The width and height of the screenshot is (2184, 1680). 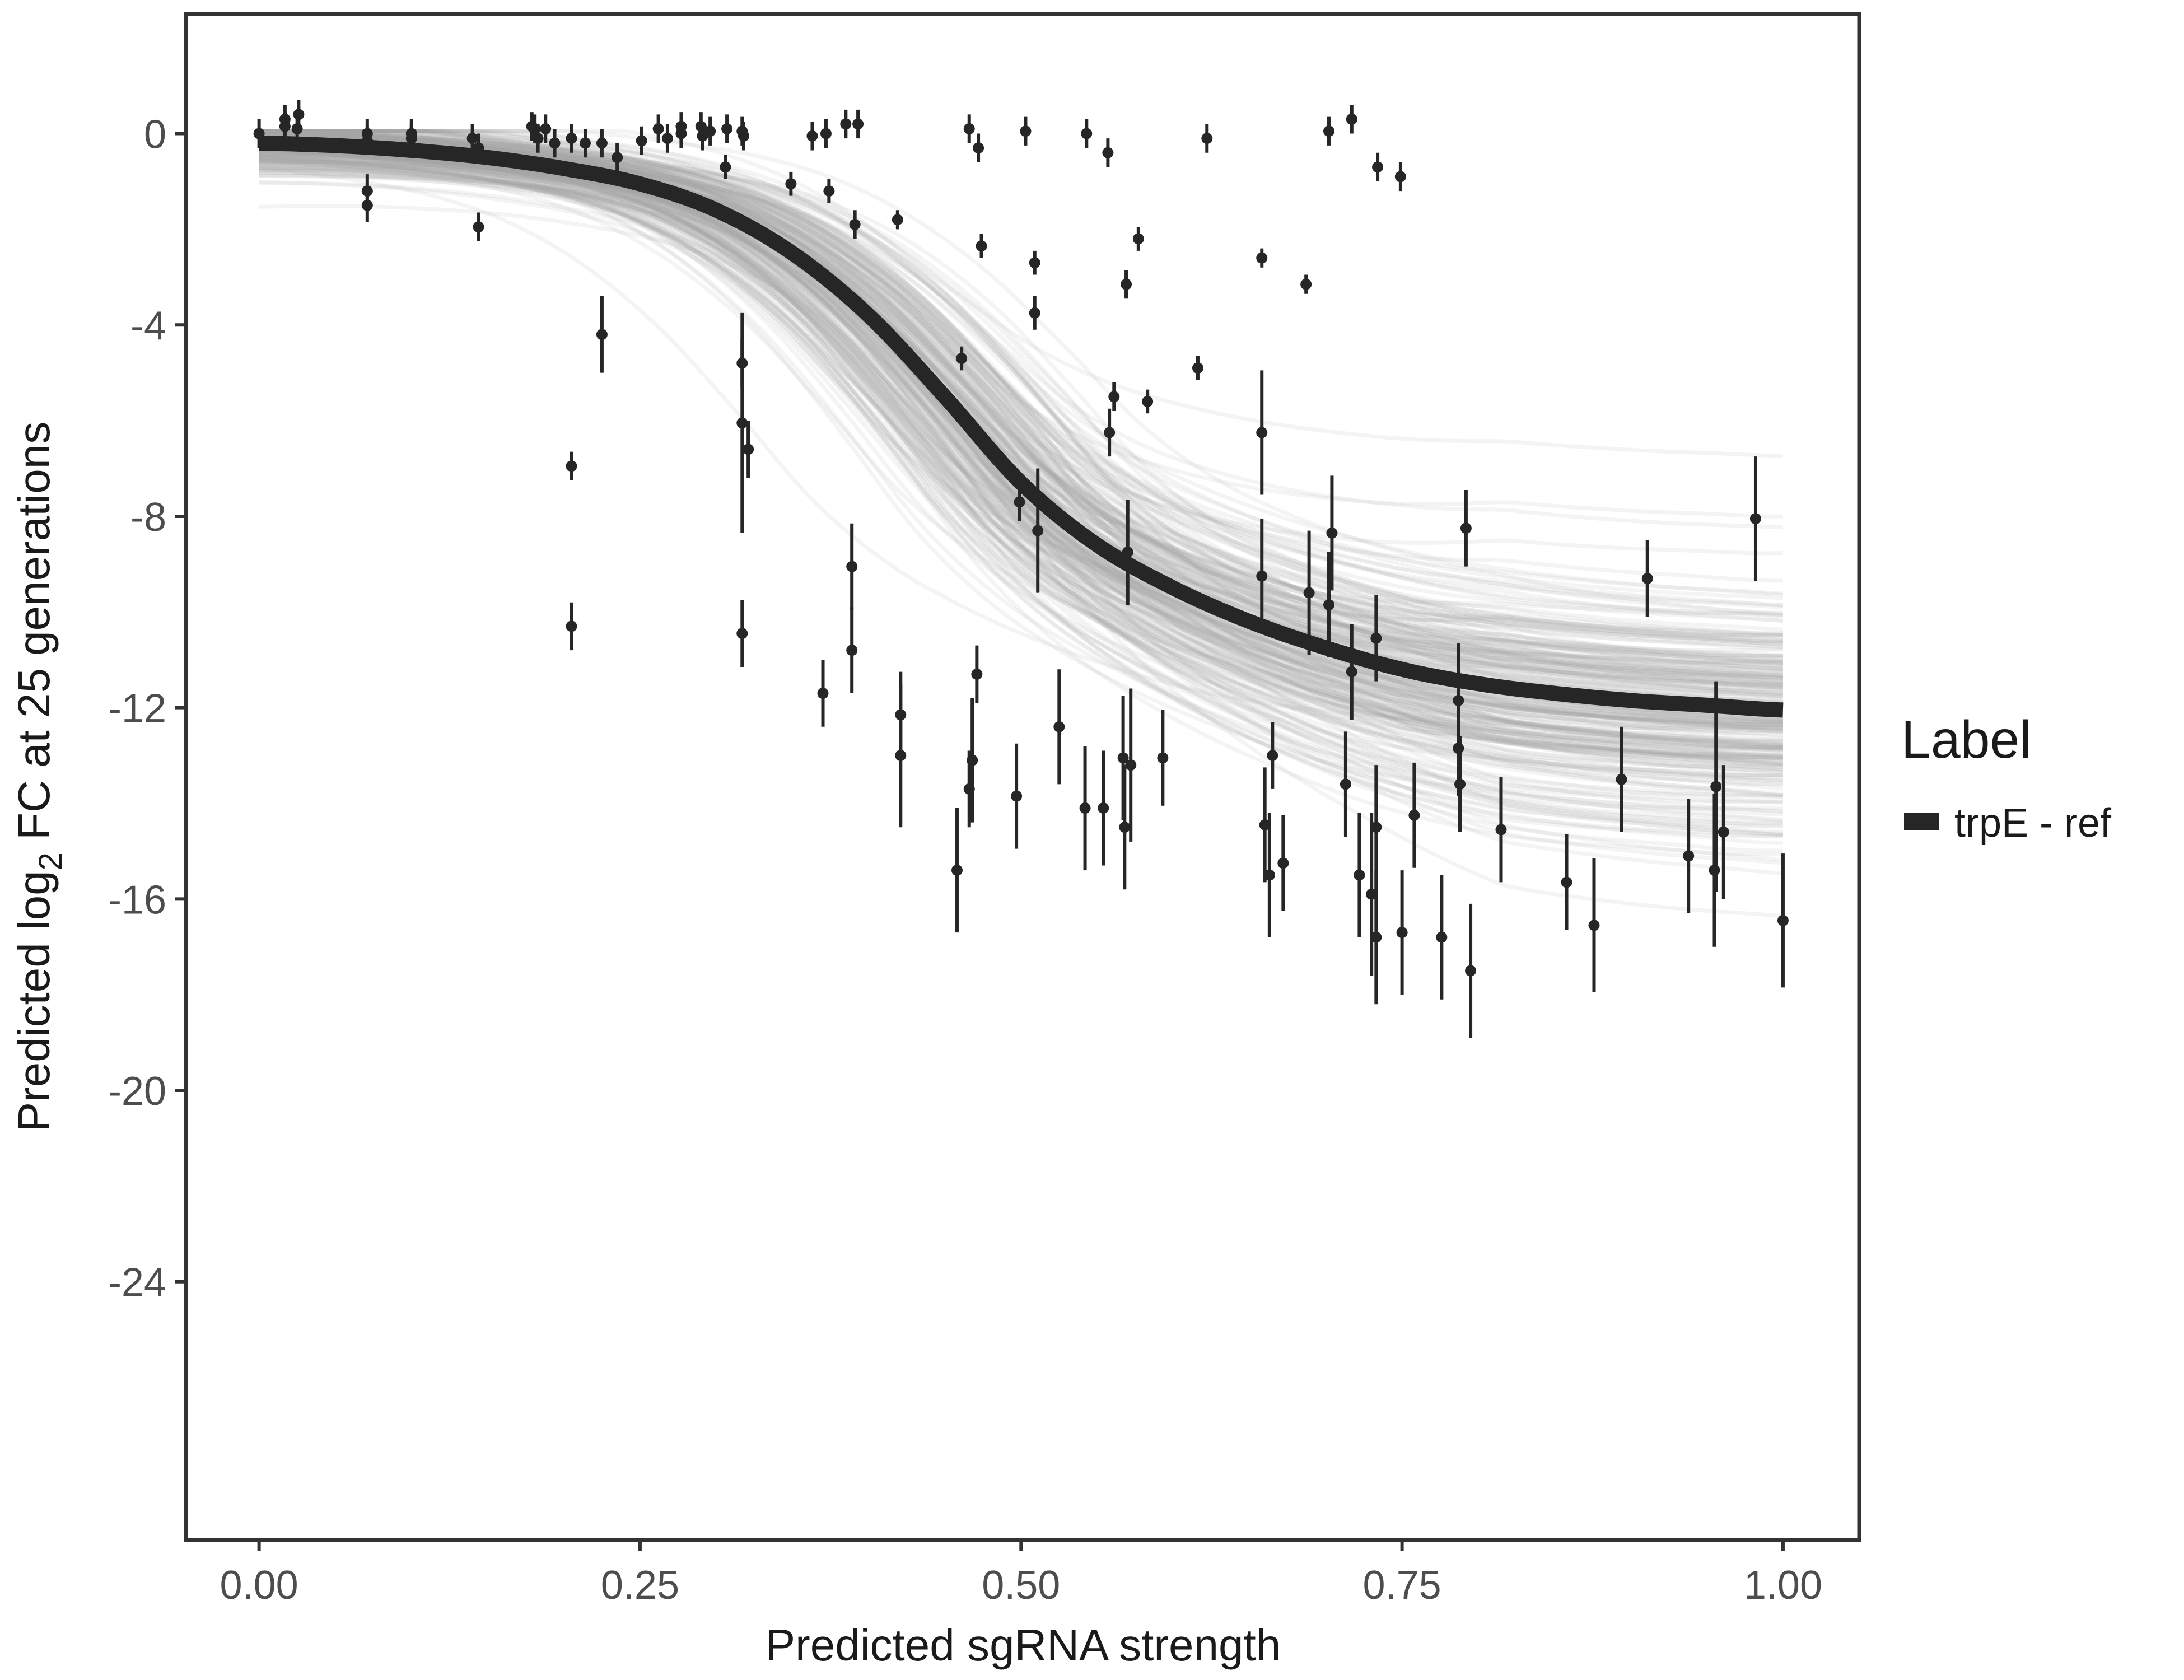 What do you see at coordinates (137, 900) in the screenshot?
I see `y-tick-label: -16` at bounding box center [137, 900].